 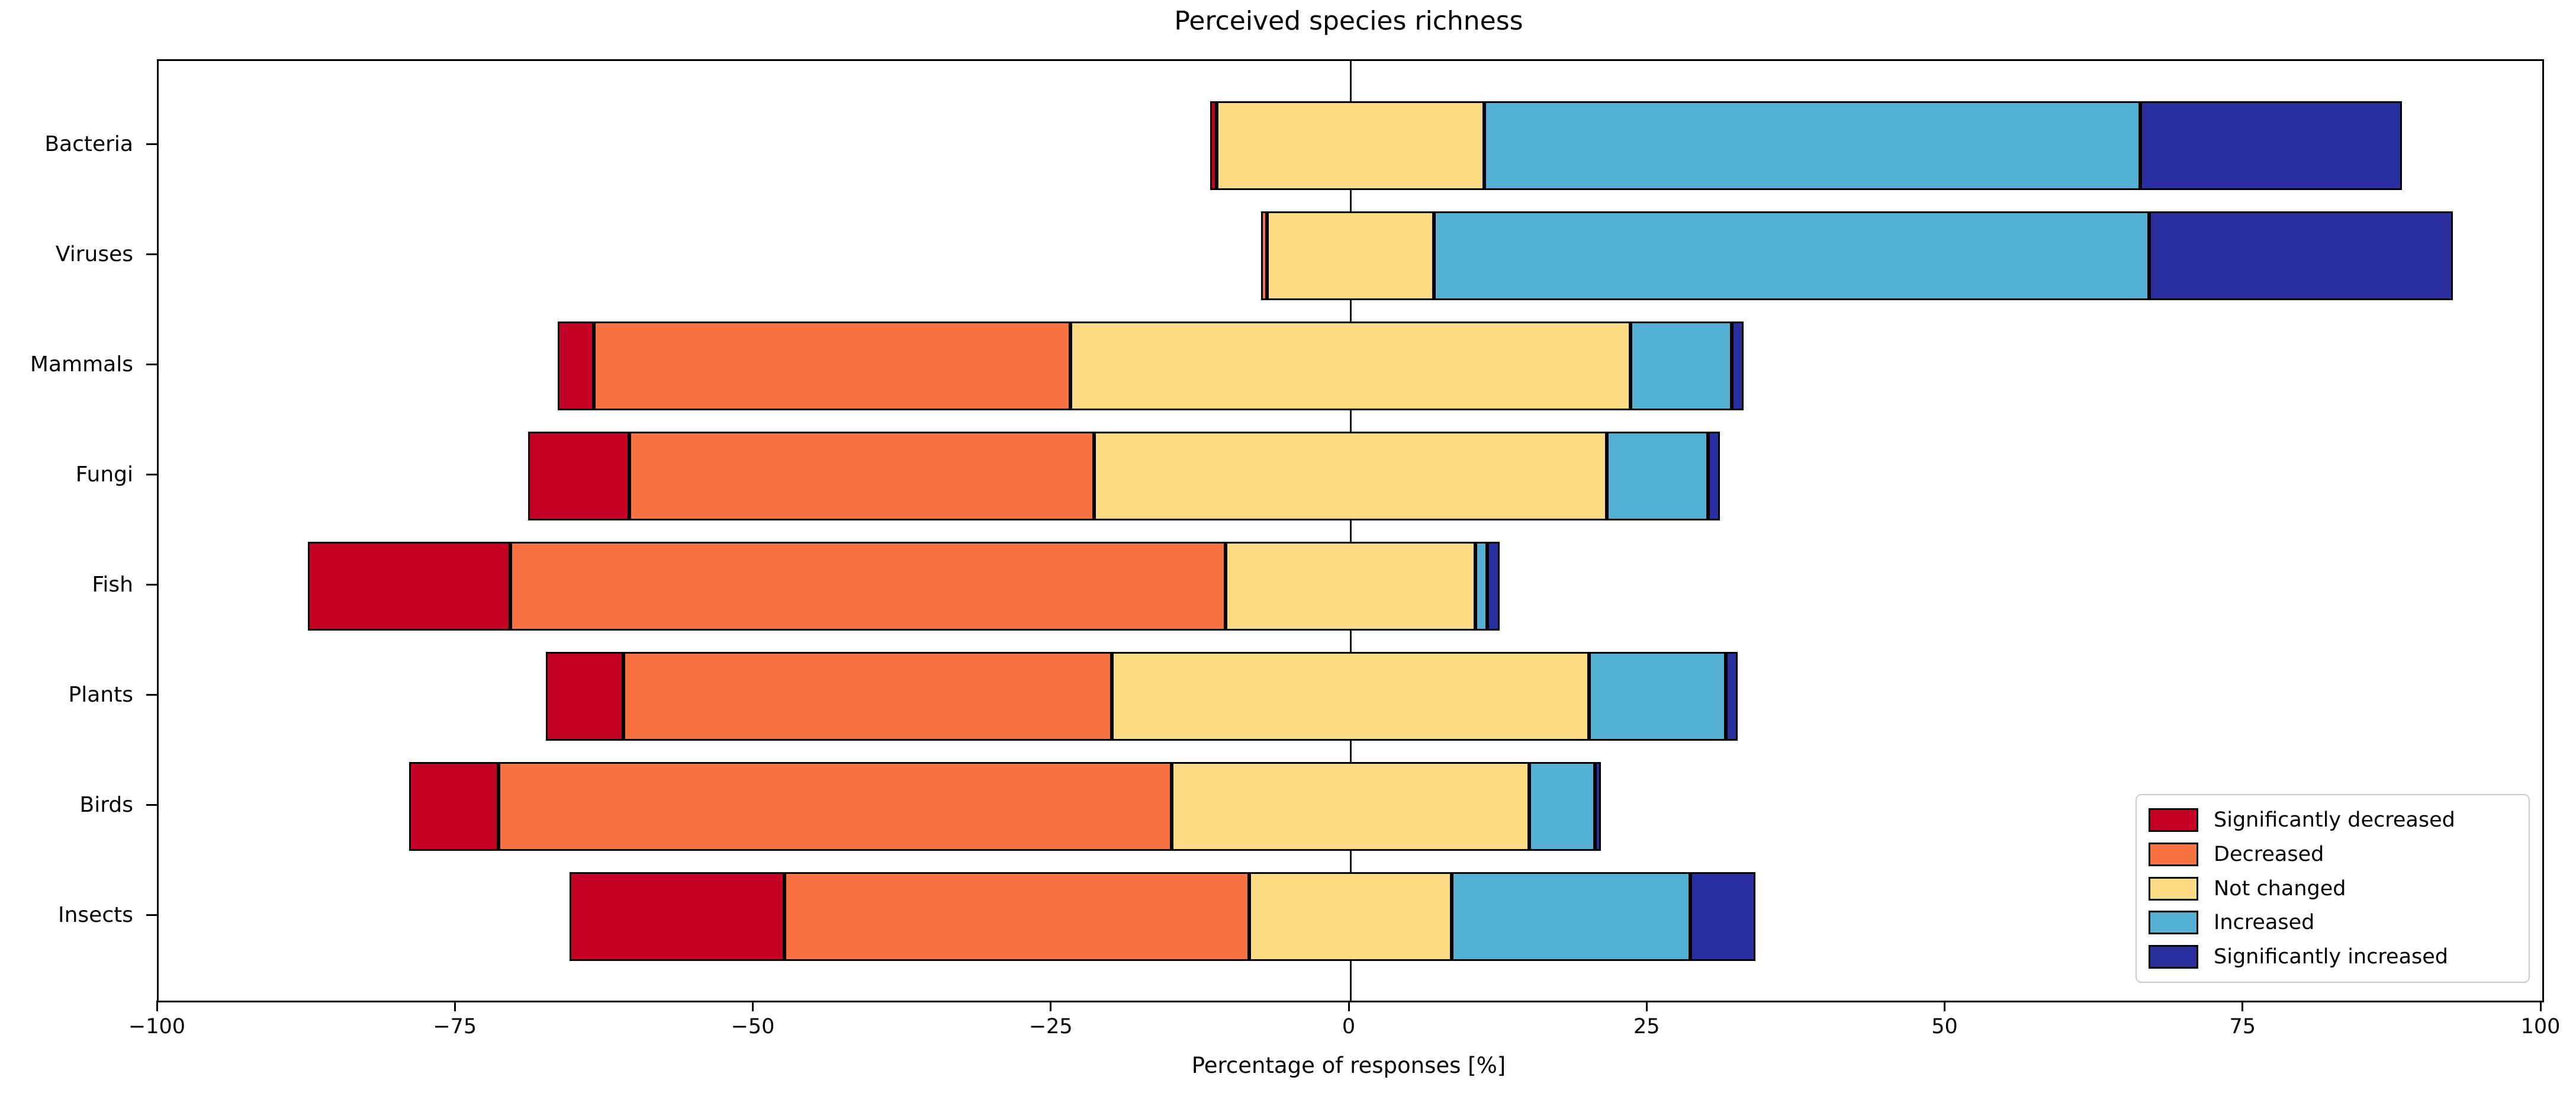 I want to click on x-axis-tick-label: 75, so click(x=2242, y=1027).